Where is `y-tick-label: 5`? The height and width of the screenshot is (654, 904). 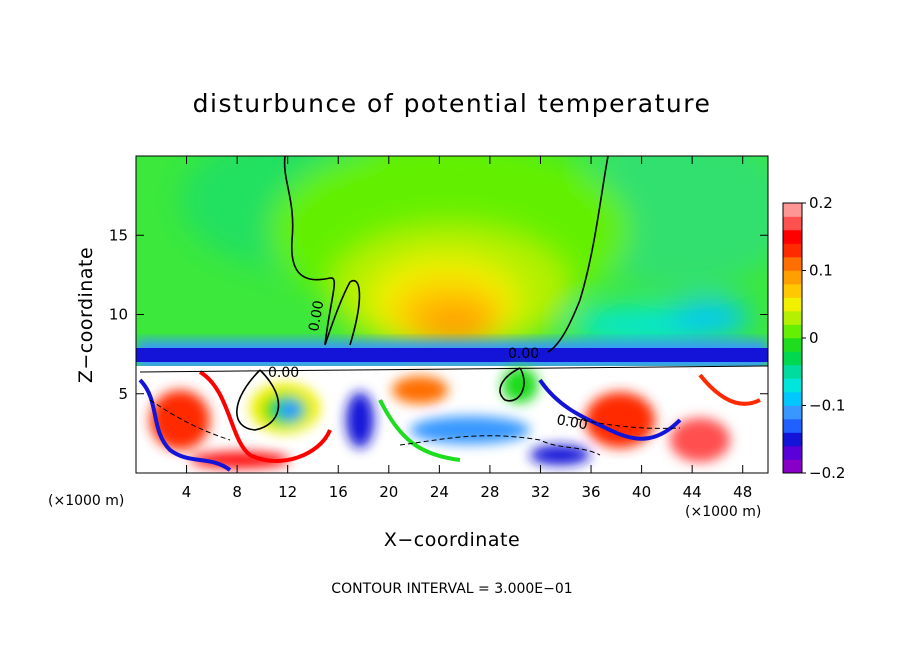 y-tick-label: 5 is located at coordinates (123, 394).